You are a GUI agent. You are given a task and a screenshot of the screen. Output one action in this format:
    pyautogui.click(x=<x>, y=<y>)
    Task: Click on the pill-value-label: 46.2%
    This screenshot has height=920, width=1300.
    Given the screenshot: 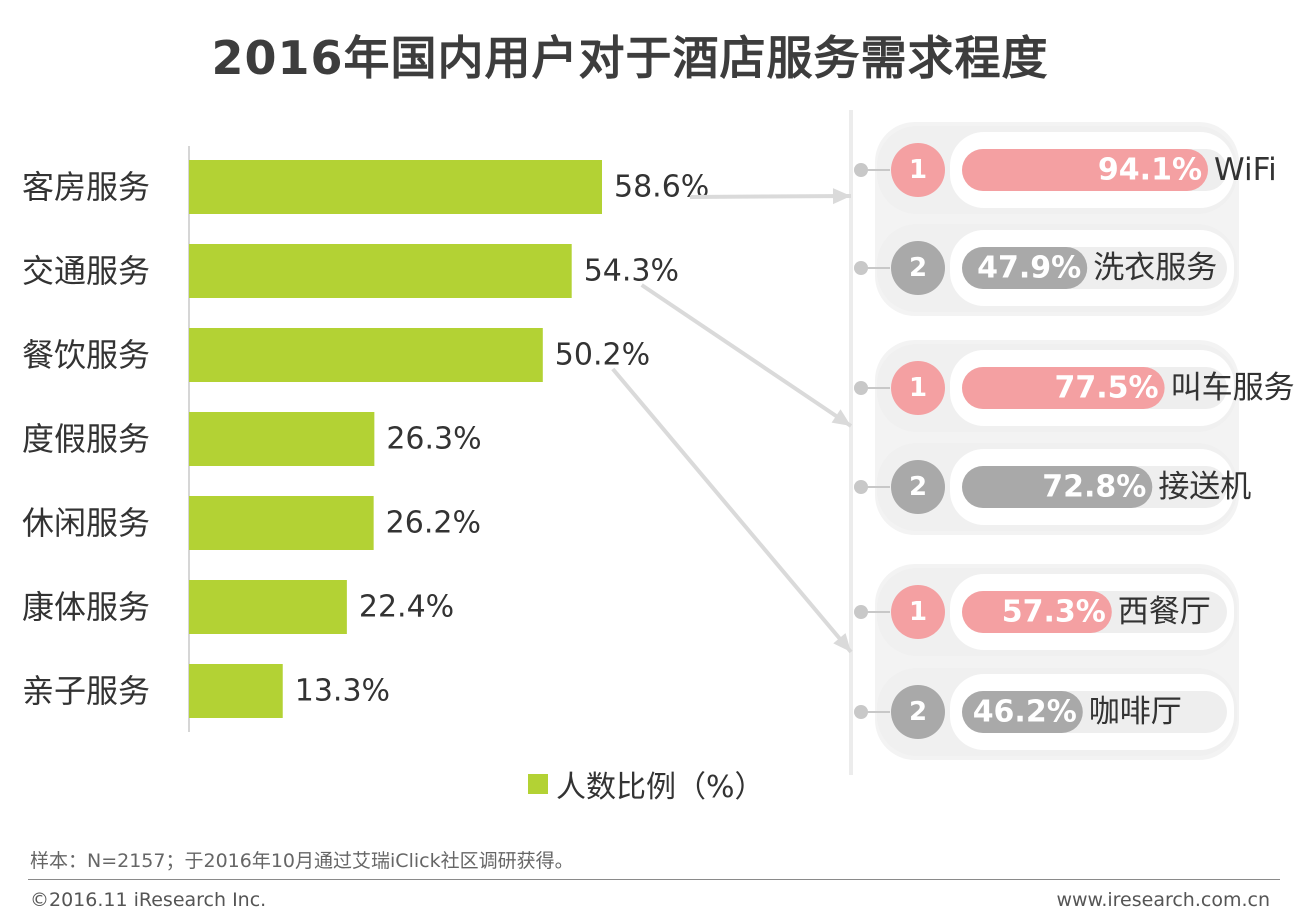 What is the action you would take?
    pyautogui.click(x=1025, y=712)
    